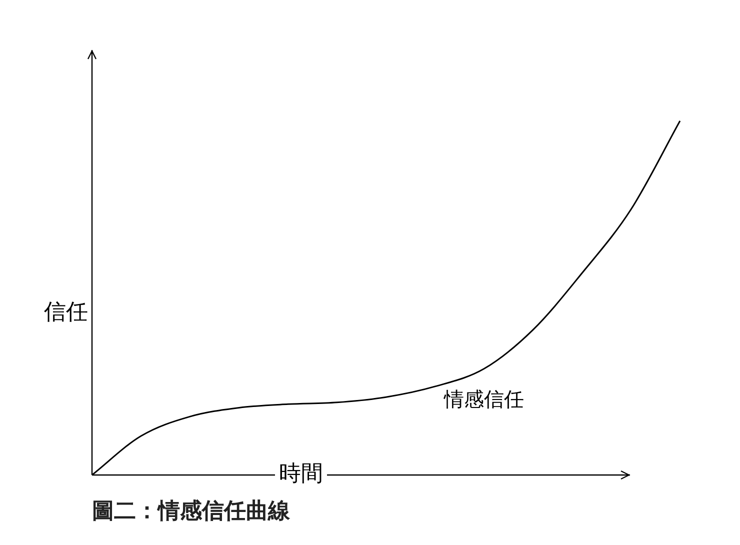  I want to click on x-axis-title: 時間, so click(301, 474).